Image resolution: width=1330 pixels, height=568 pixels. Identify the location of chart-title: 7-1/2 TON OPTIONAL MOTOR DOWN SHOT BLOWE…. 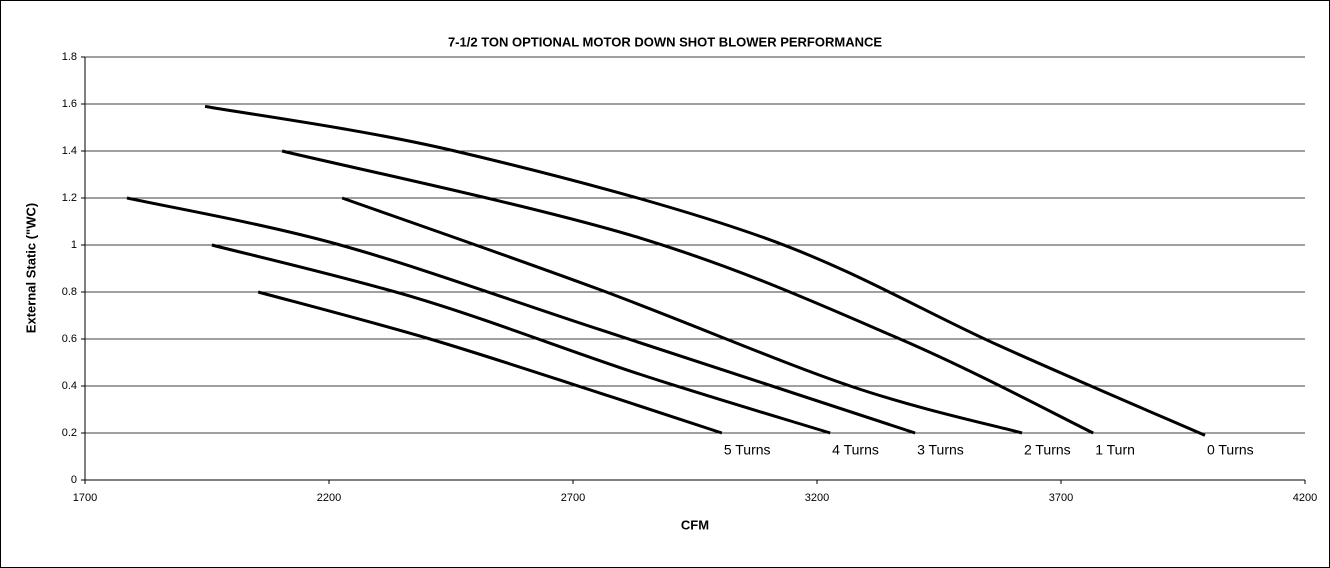
(665, 41).